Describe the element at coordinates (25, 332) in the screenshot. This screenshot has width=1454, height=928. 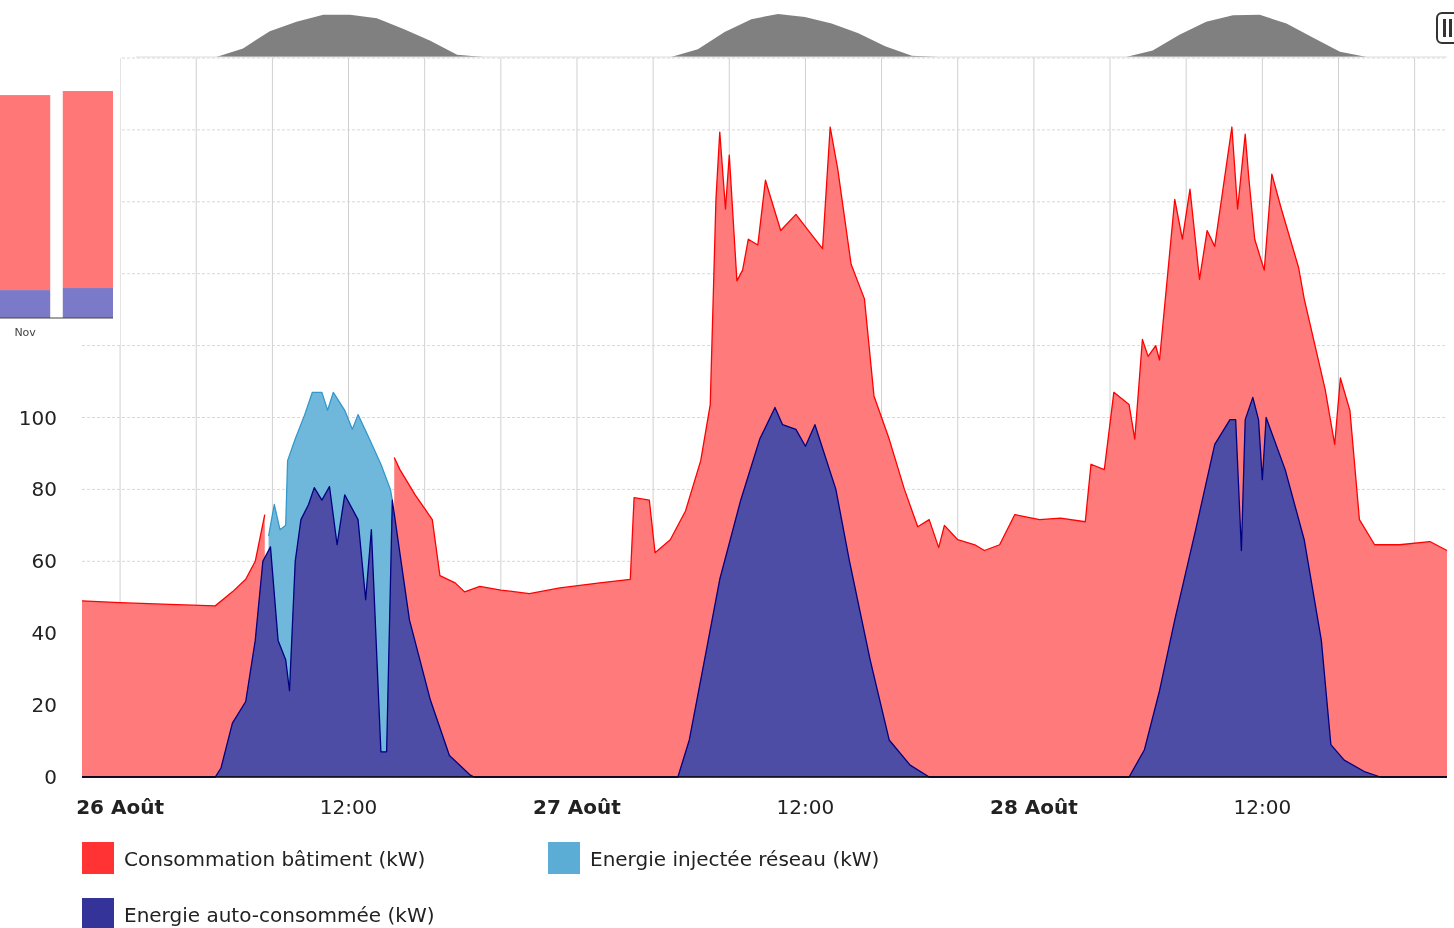
I see `x-tick-label: Nov` at that location.